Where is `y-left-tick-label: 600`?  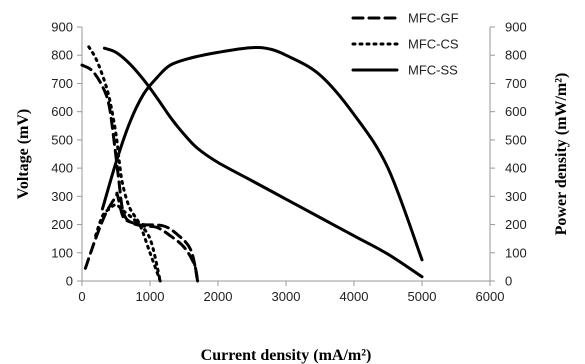 y-left-tick-label: 600 is located at coordinates (62, 111).